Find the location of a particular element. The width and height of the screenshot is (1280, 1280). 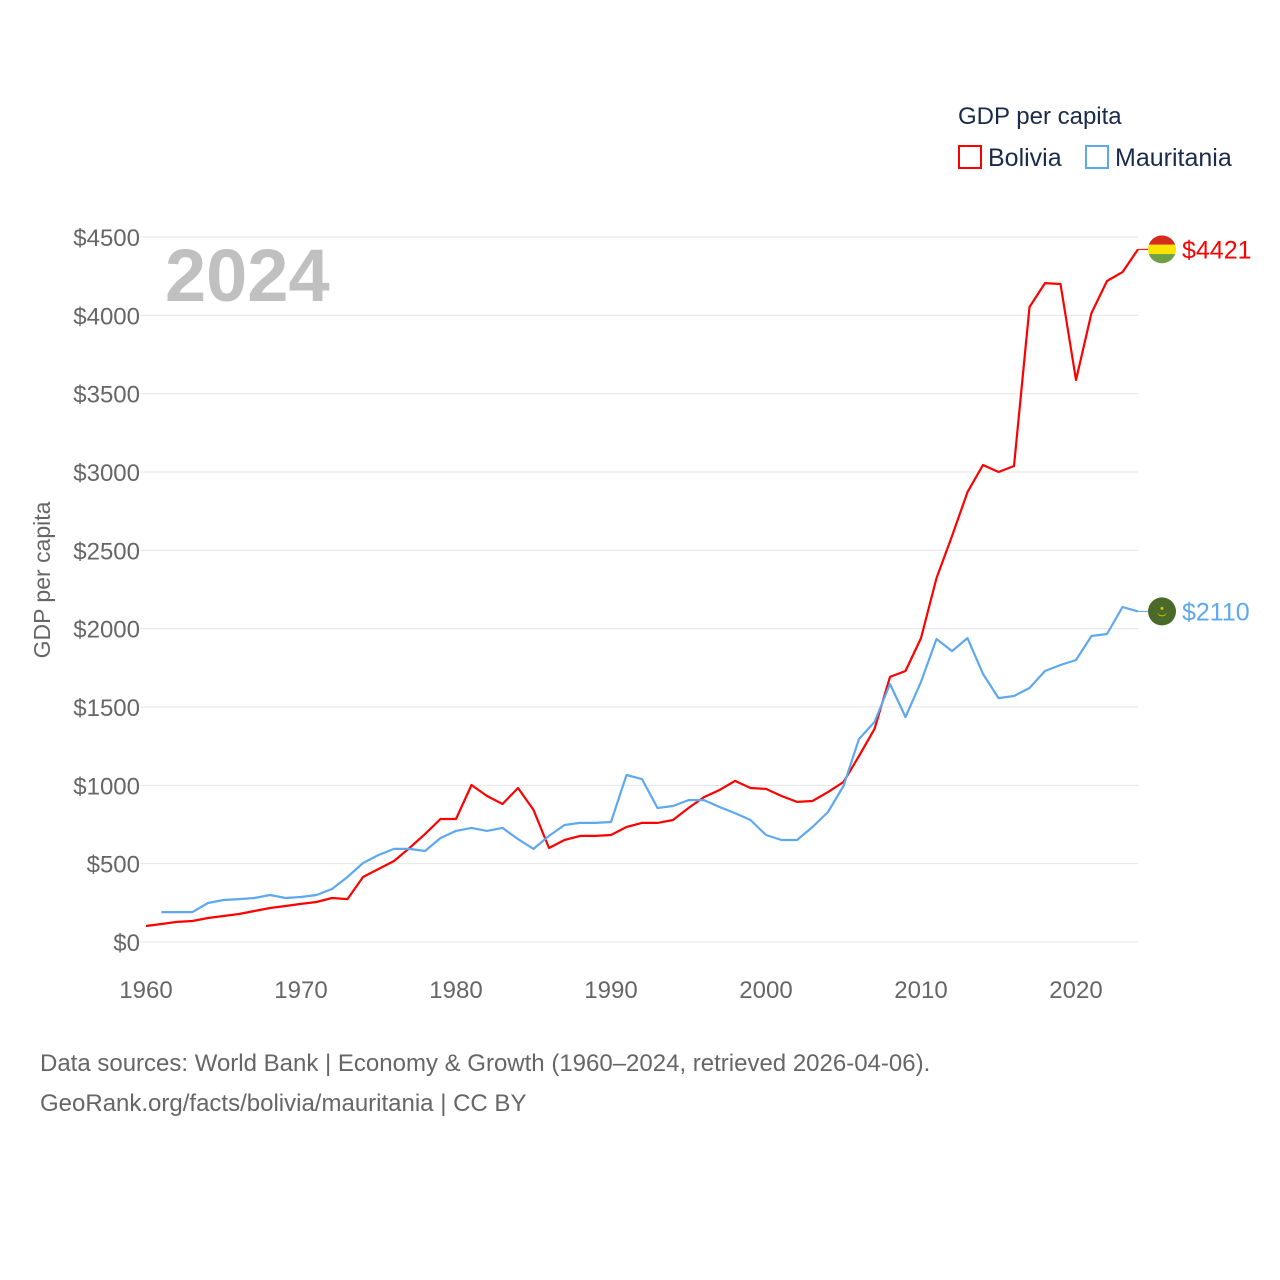

x-tick-label: 1960 is located at coordinates (145, 990).